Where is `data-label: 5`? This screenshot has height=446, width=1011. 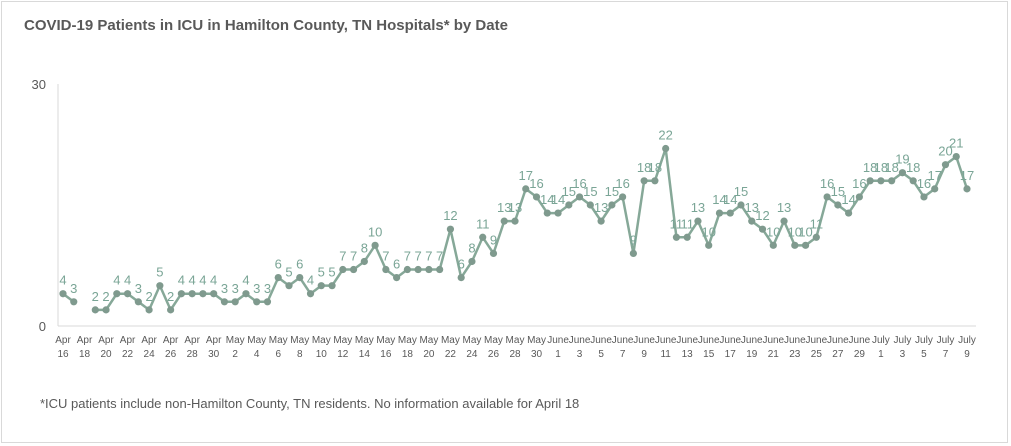 data-label: 5 is located at coordinates (288, 272).